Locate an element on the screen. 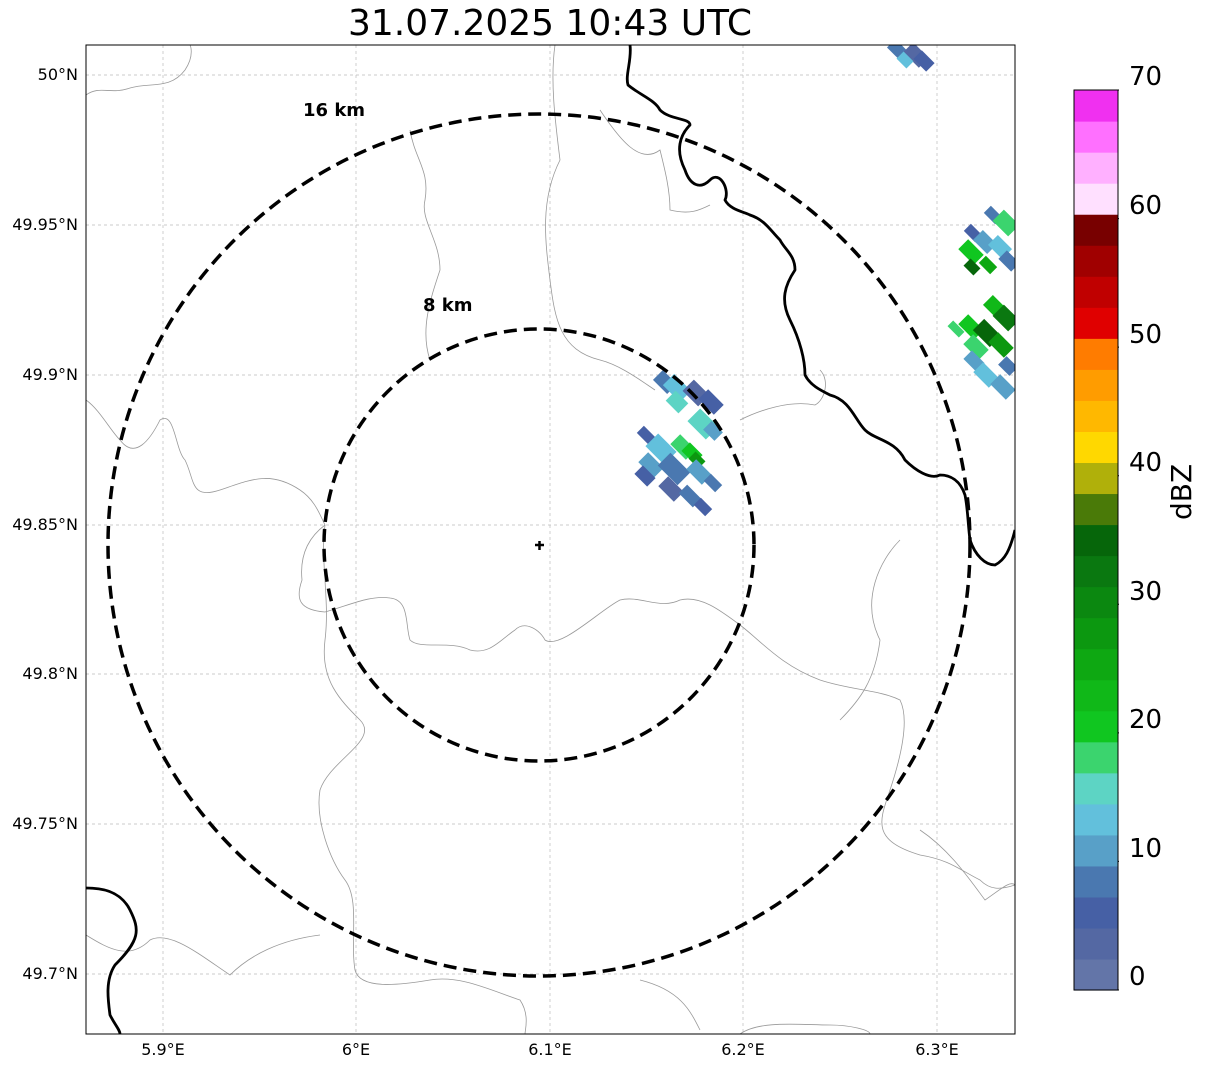 The width and height of the screenshot is (1207, 1069). echo-cell-east-upper is located at coordinates (986, 240).